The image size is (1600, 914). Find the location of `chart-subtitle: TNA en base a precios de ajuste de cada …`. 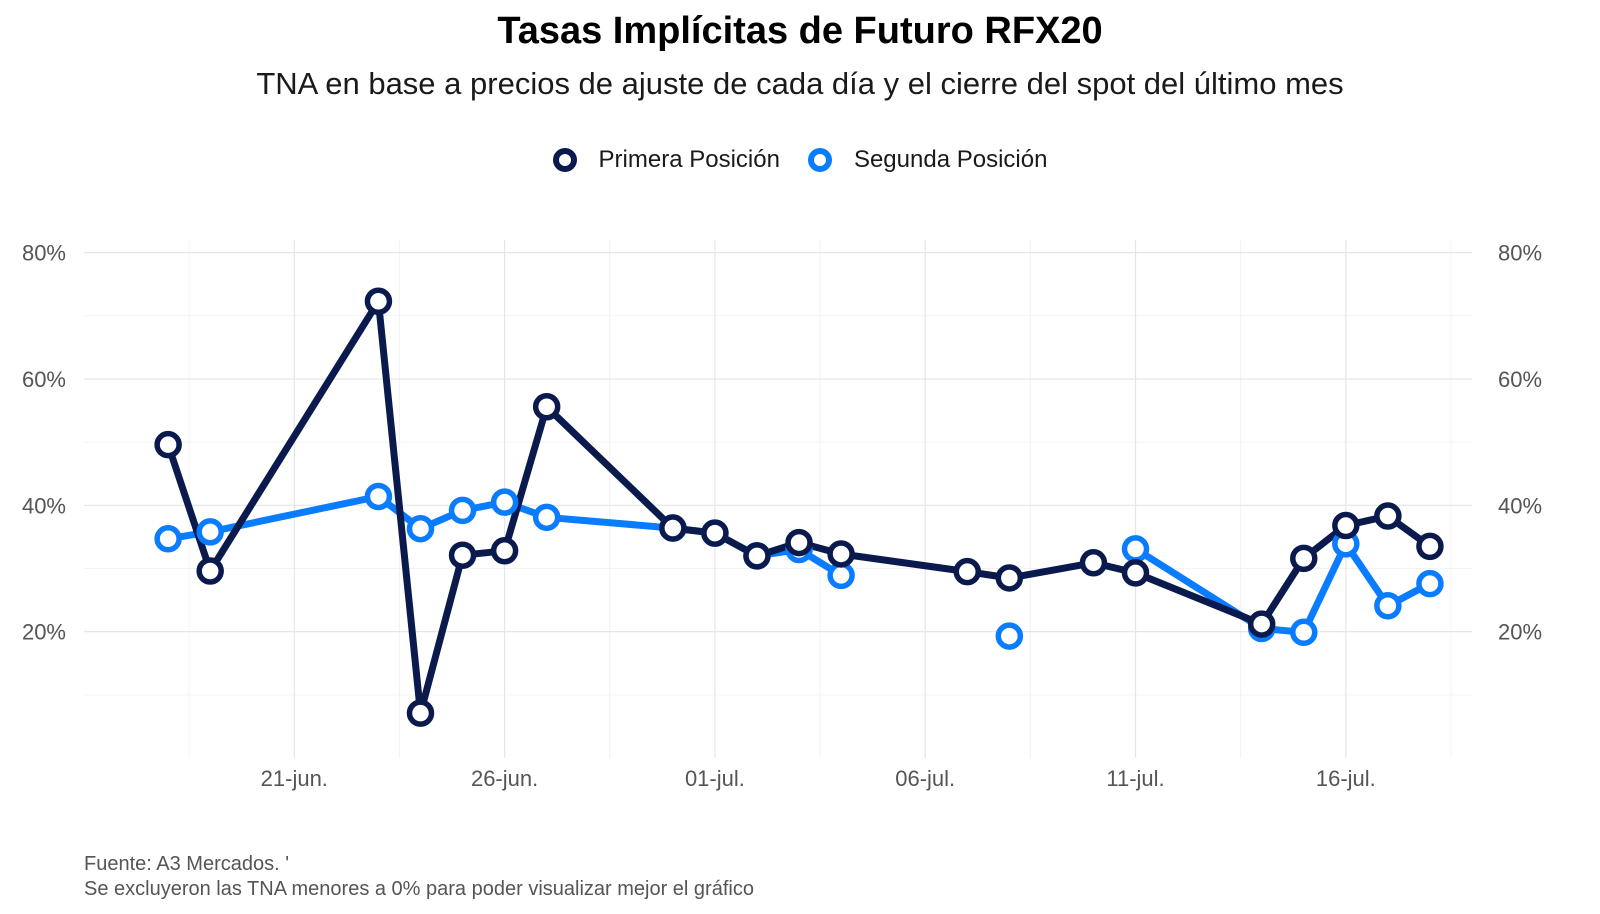

chart-subtitle: TNA en base a precios de ajuste de cada … is located at coordinates (800, 83).